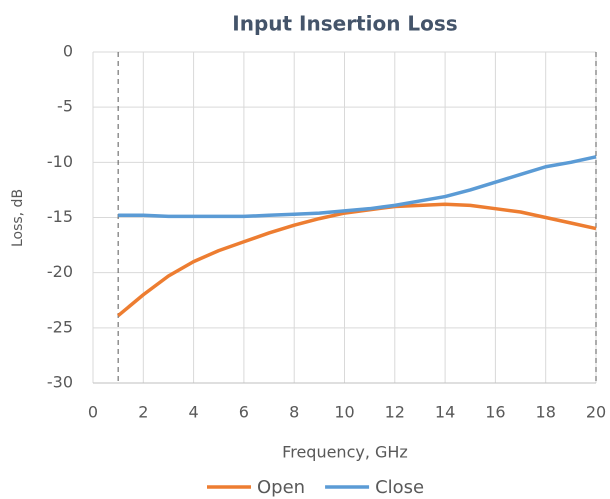 This screenshot has height=499, width=610. Describe the element at coordinates (357, 187) in the screenshot. I see `series-line` at that location.